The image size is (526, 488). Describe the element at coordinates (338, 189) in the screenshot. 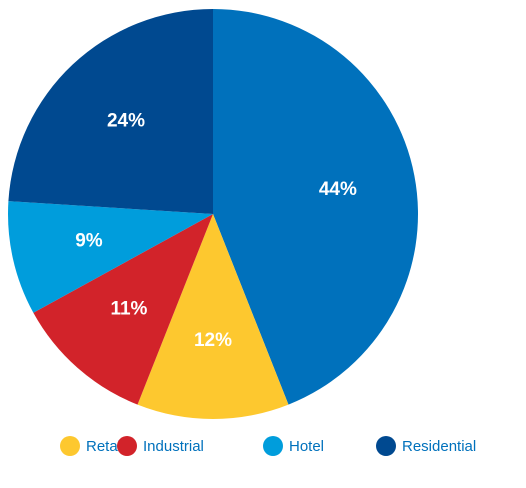

I see `data-label: 44%` at that location.